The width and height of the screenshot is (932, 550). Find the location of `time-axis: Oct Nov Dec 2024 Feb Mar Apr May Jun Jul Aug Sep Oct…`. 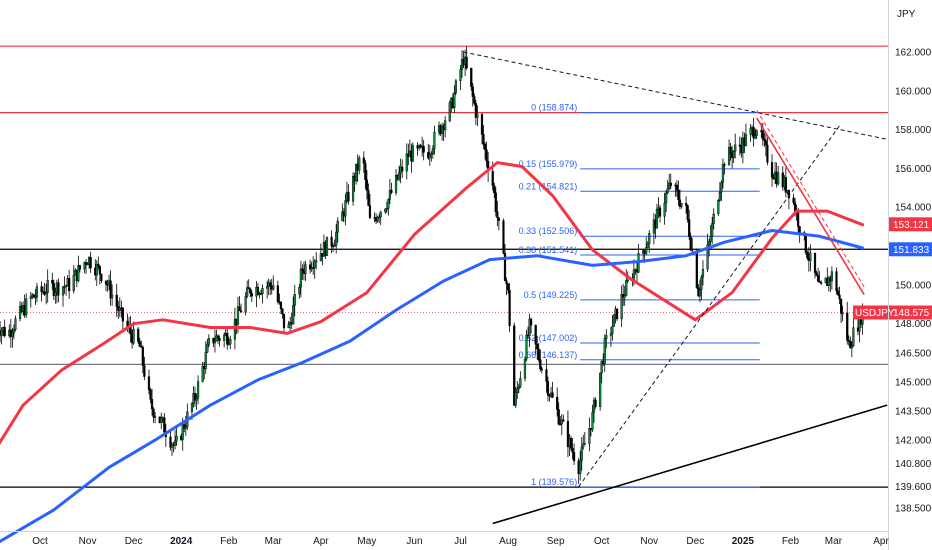

time-axis: Oct Nov Dec 2024 Feb Mar Apr May Jun Jul Aug Sep Oct… is located at coordinates (460, 541).